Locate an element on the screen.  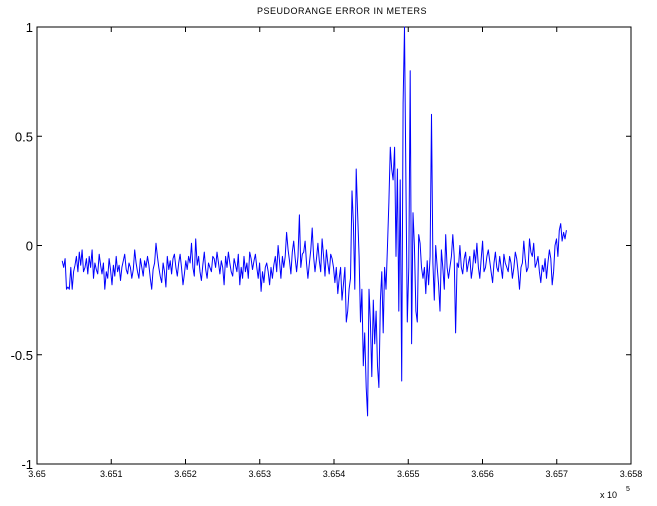
x-multiplier-label: x 10 is located at coordinates (608, 495).